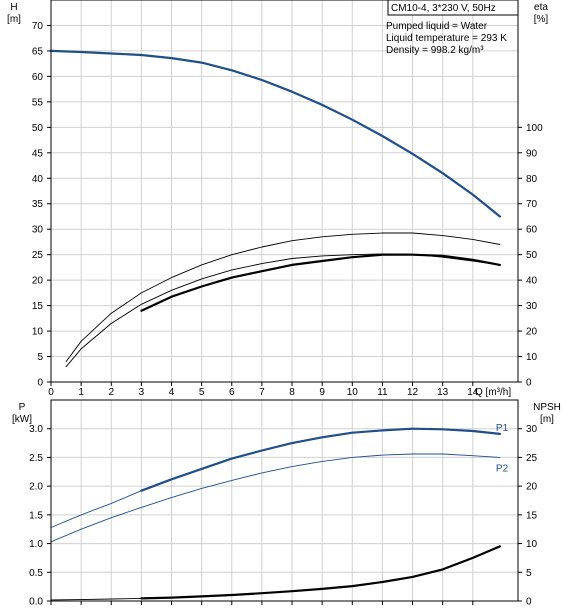  What do you see at coordinates (437, 26) in the screenshot?
I see `legend-line-liquid: Pumped liquid = Water` at bounding box center [437, 26].